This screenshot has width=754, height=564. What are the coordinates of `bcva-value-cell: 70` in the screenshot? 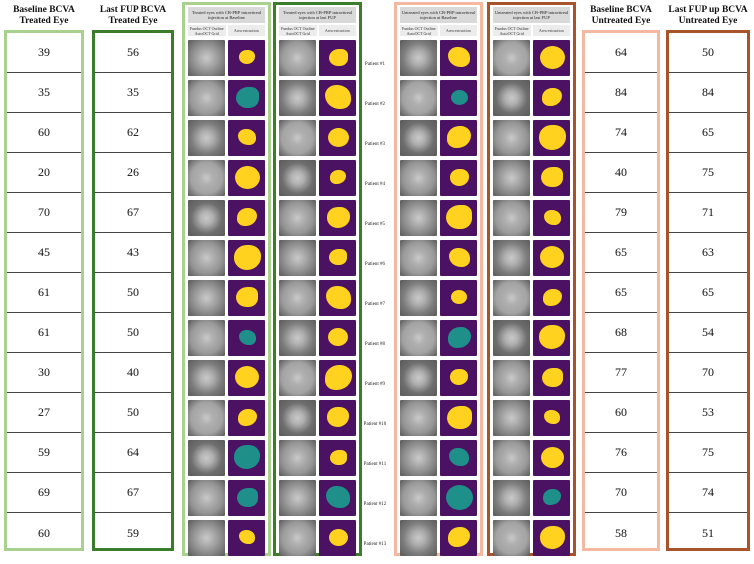 It's located at (708, 373).